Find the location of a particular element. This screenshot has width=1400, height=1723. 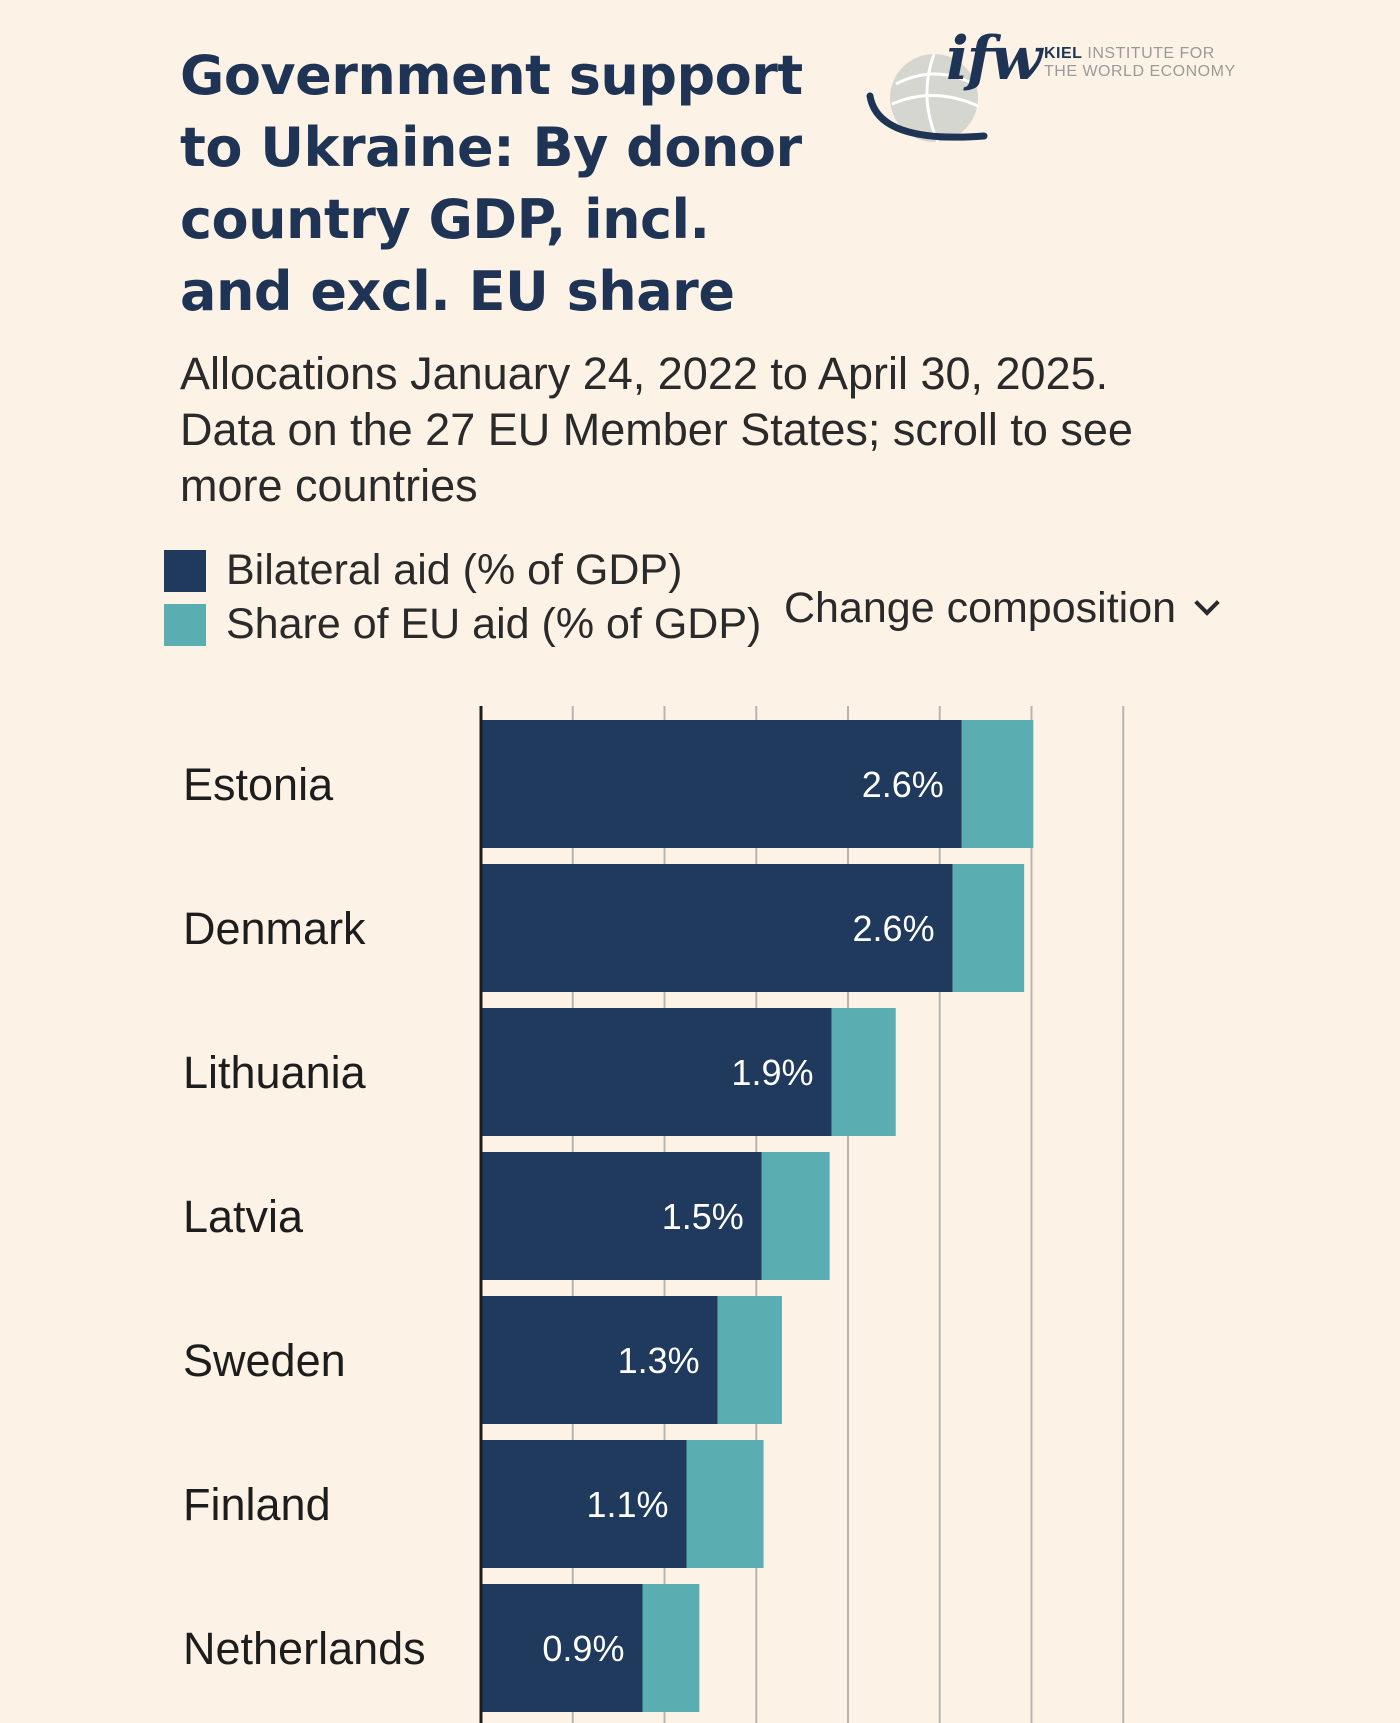

category-label: Latvia is located at coordinates (243, 1216).